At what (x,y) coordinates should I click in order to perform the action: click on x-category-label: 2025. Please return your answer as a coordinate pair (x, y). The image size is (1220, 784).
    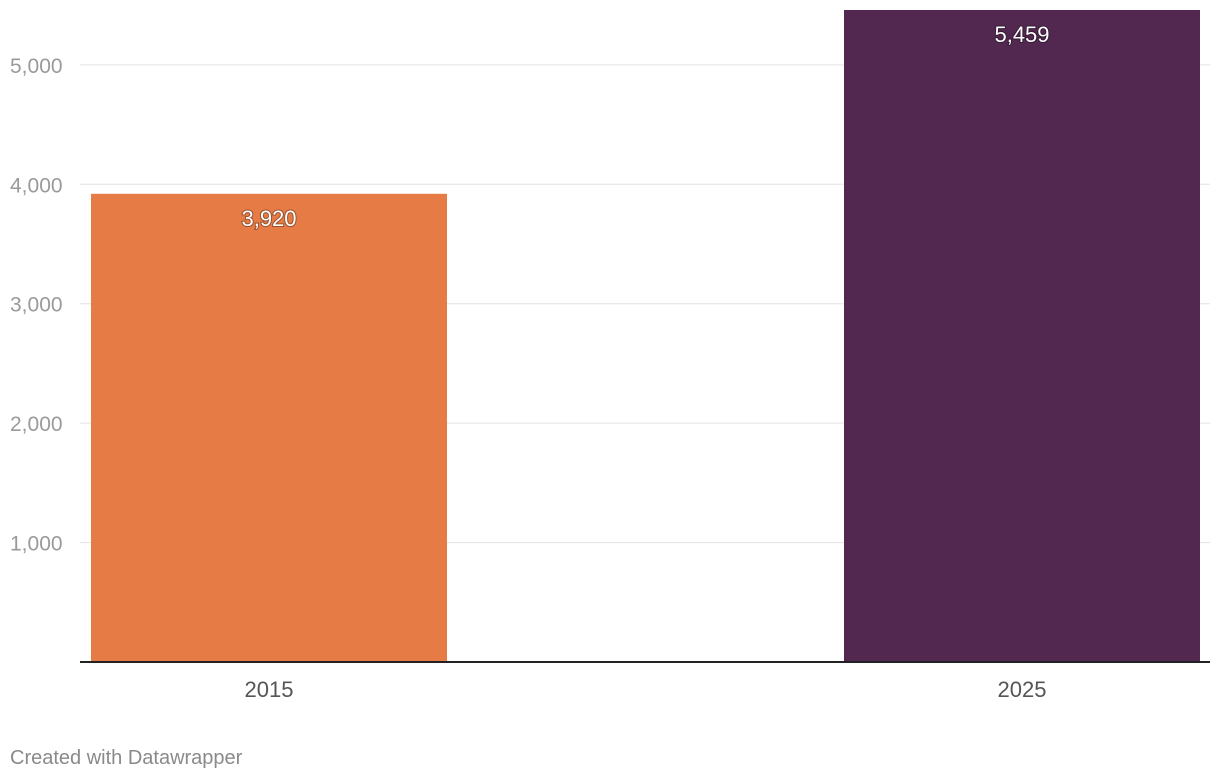
    Looking at the image, I should click on (1022, 689).